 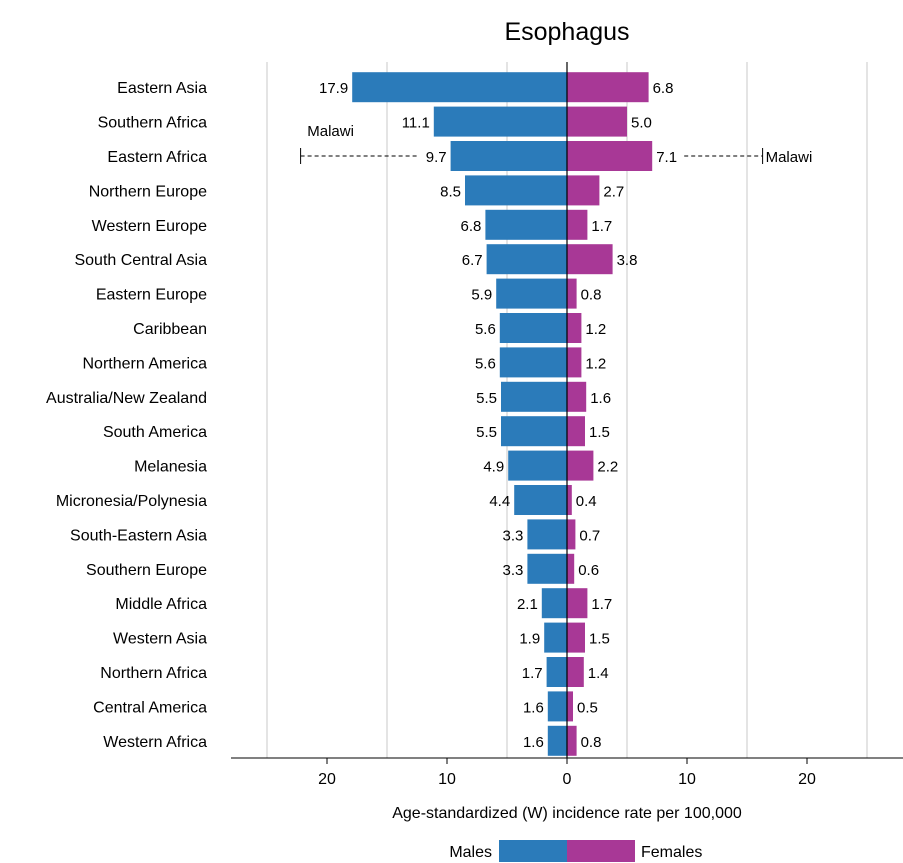 I want to click on value-label-males: 5.9, so click(x=481, y=295).